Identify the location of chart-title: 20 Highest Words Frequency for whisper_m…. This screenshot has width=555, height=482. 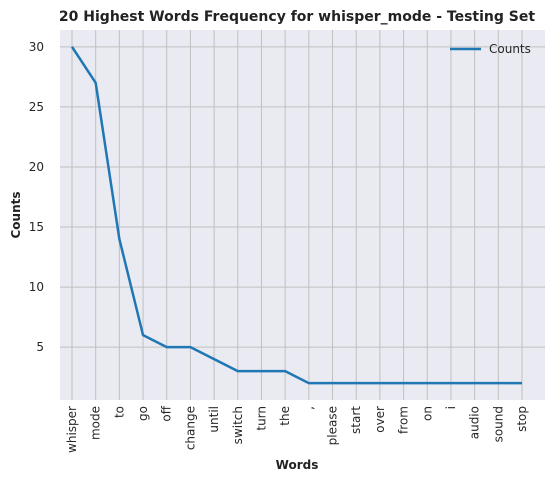
(297, 17).